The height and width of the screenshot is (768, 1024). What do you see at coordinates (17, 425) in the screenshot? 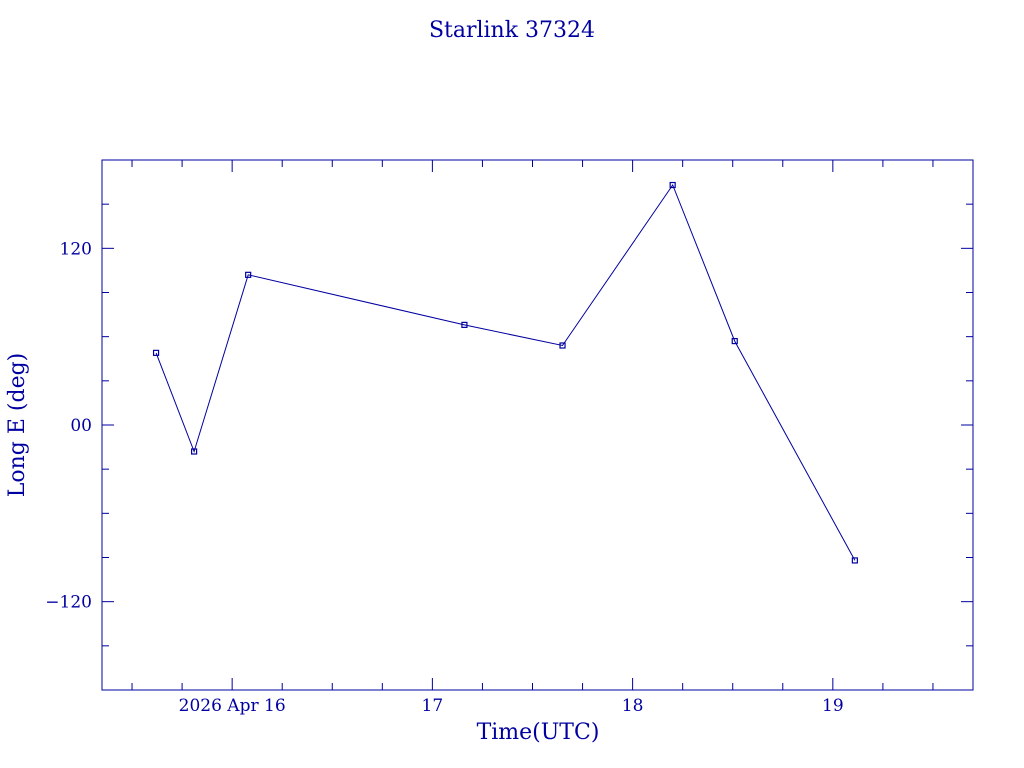
I see `y-axis-label: Long E (deg)` at bounding box center [17, 425].